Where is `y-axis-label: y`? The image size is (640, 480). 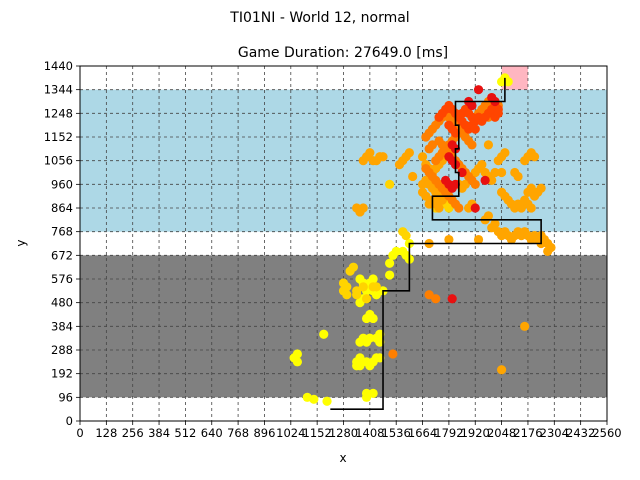 y-axis-label: y is located at coordinates (21, 242).